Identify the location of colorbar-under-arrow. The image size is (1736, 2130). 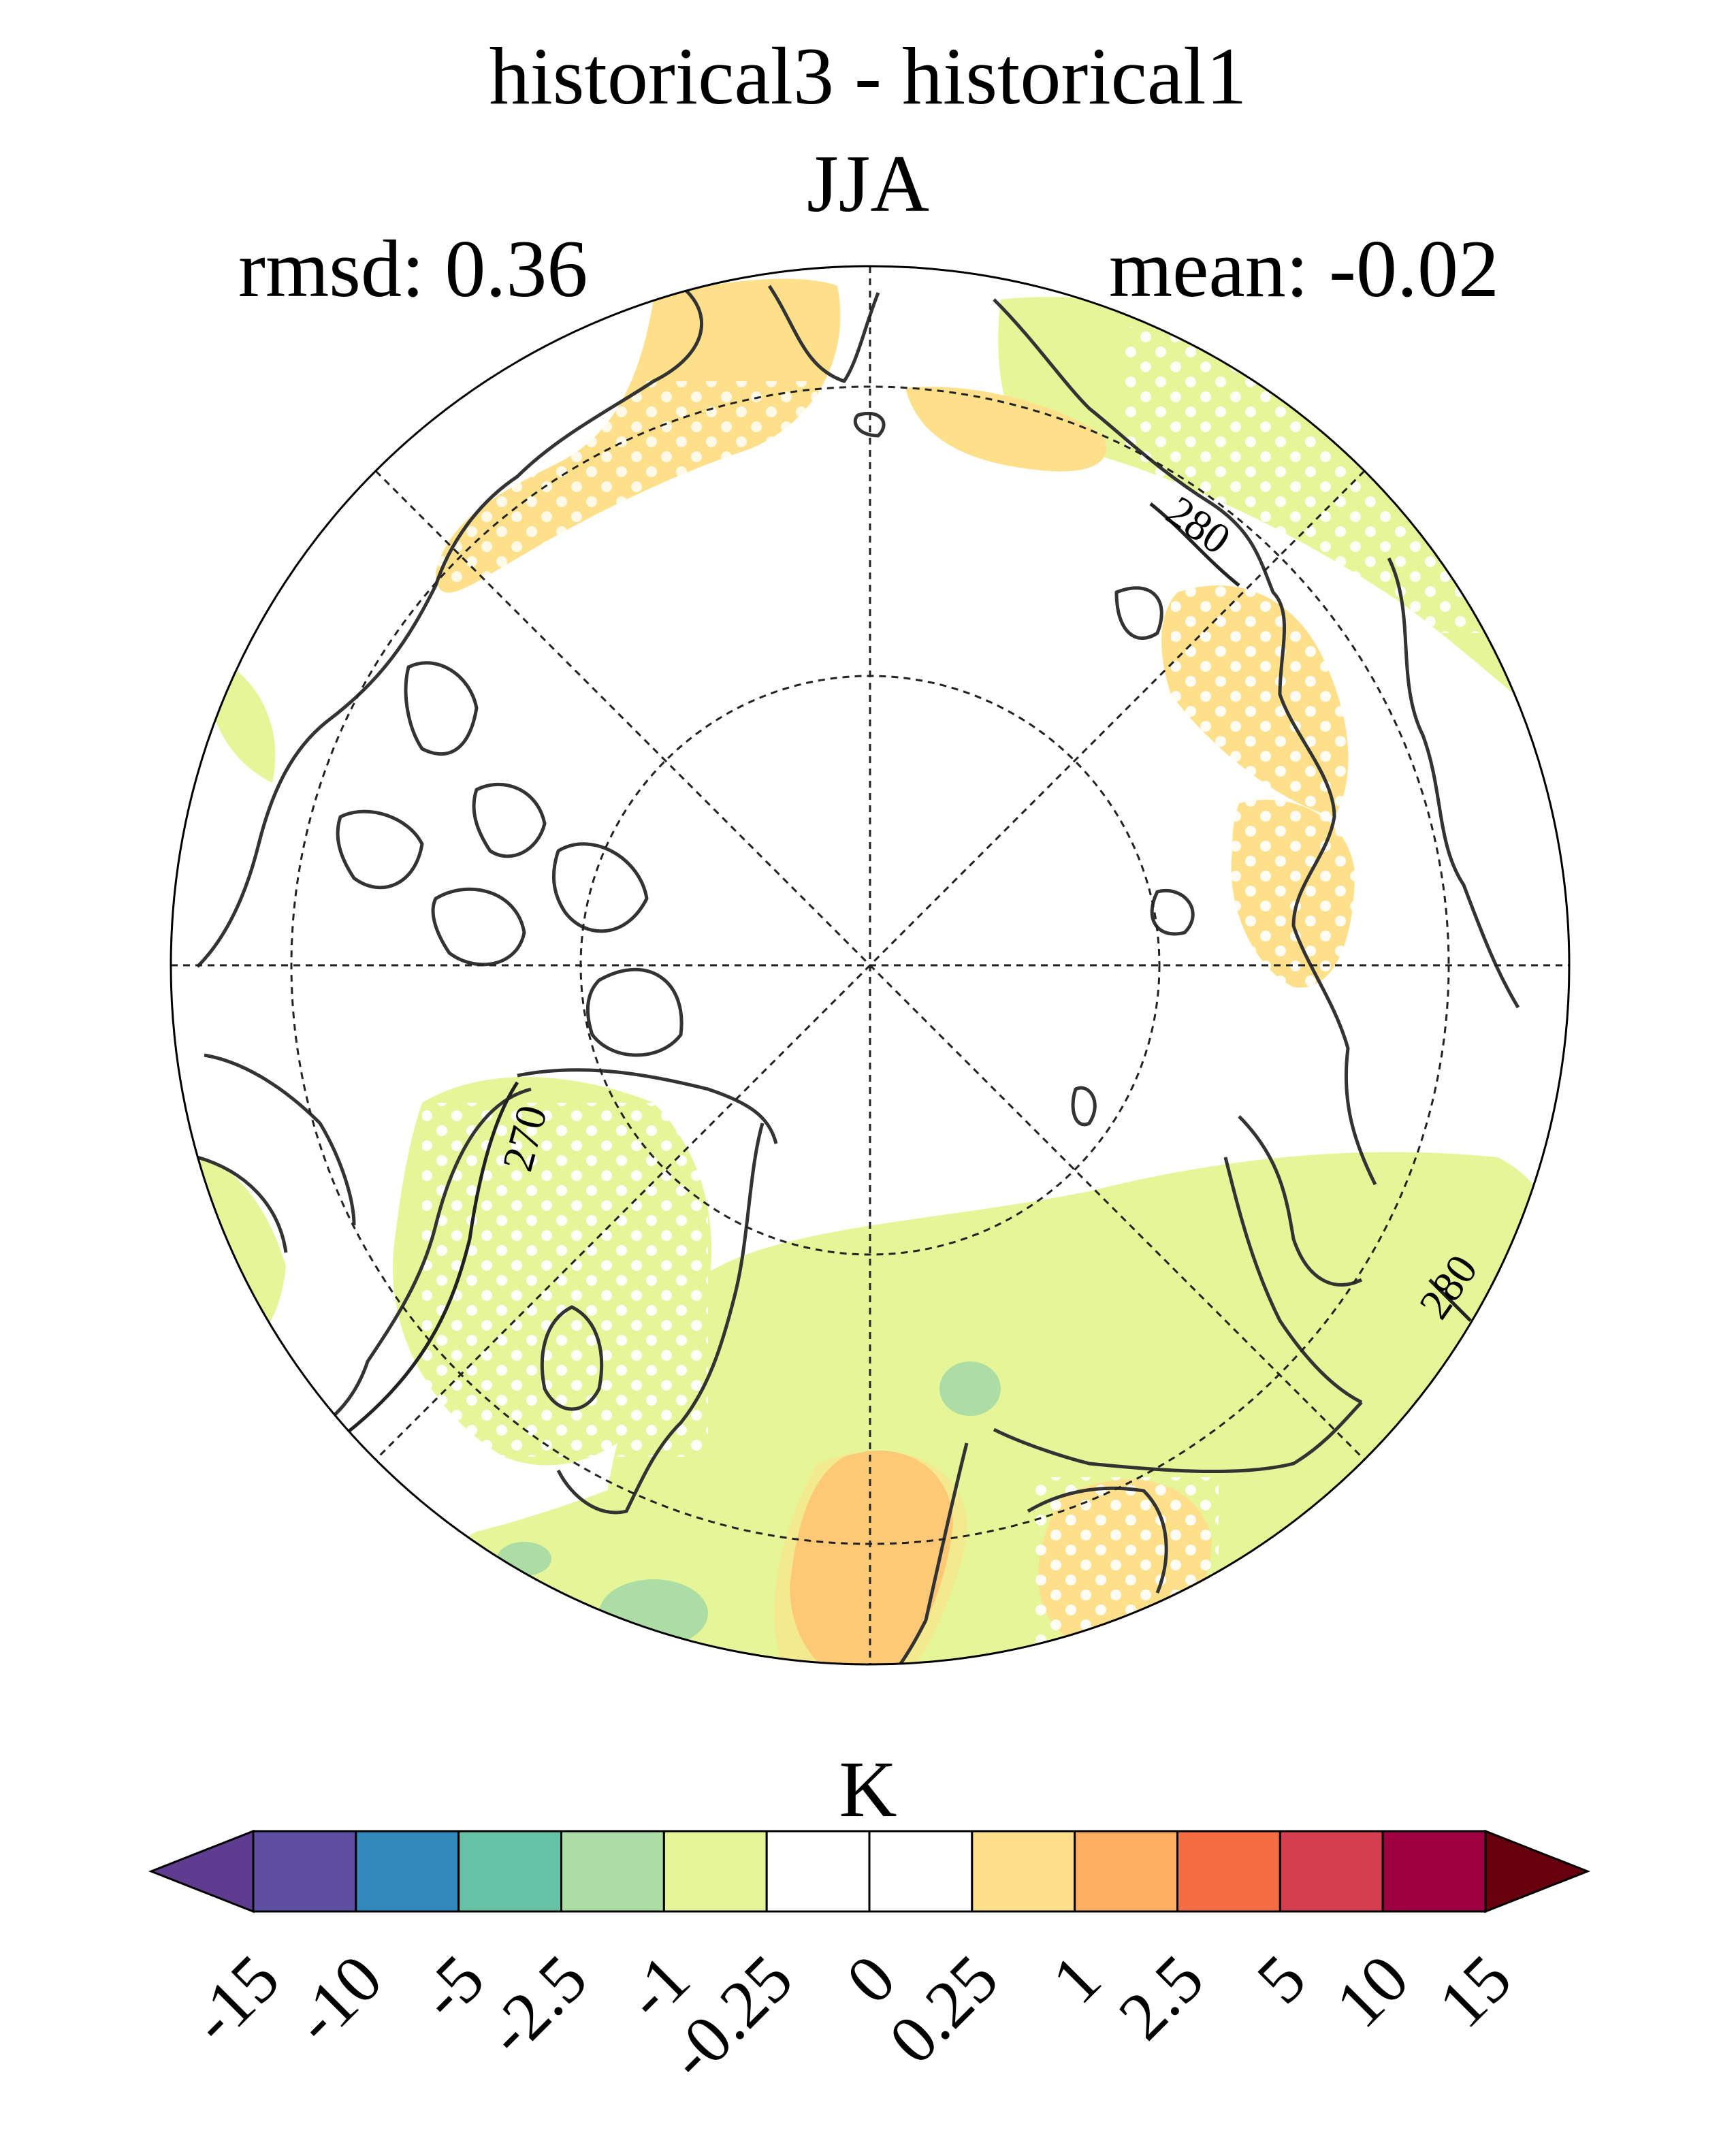
(201, 1871).